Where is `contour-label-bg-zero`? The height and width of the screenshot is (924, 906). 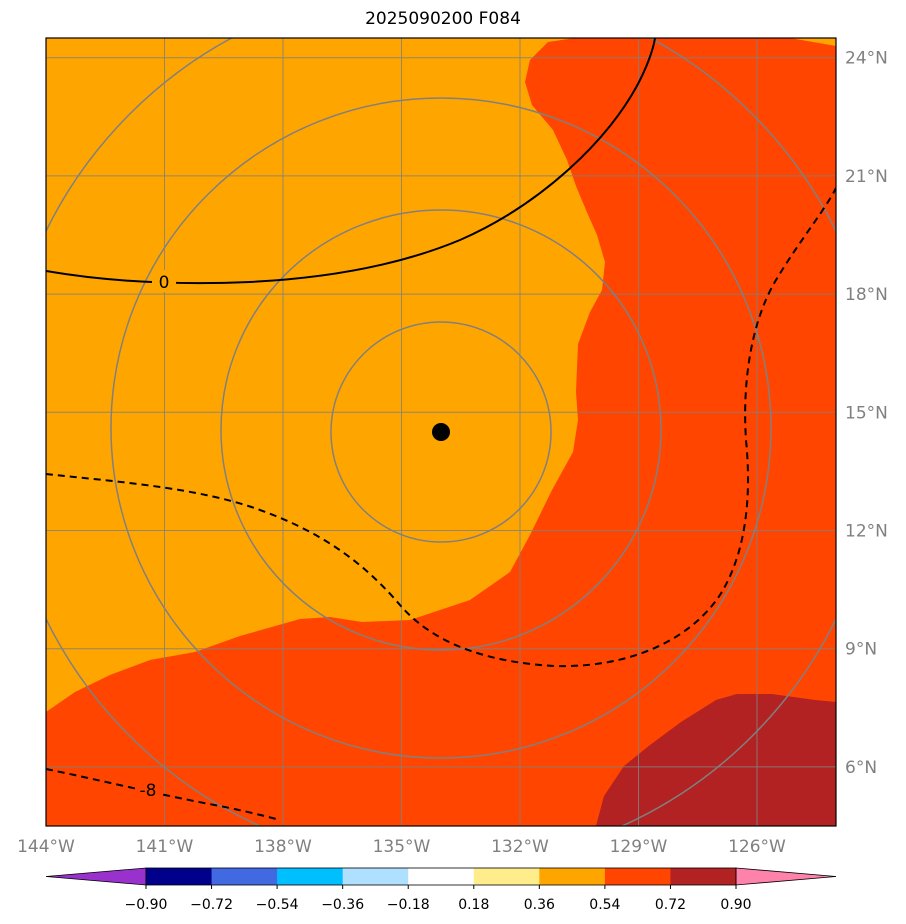
contour-label-bg-zero is located at coordinates (164, 281).